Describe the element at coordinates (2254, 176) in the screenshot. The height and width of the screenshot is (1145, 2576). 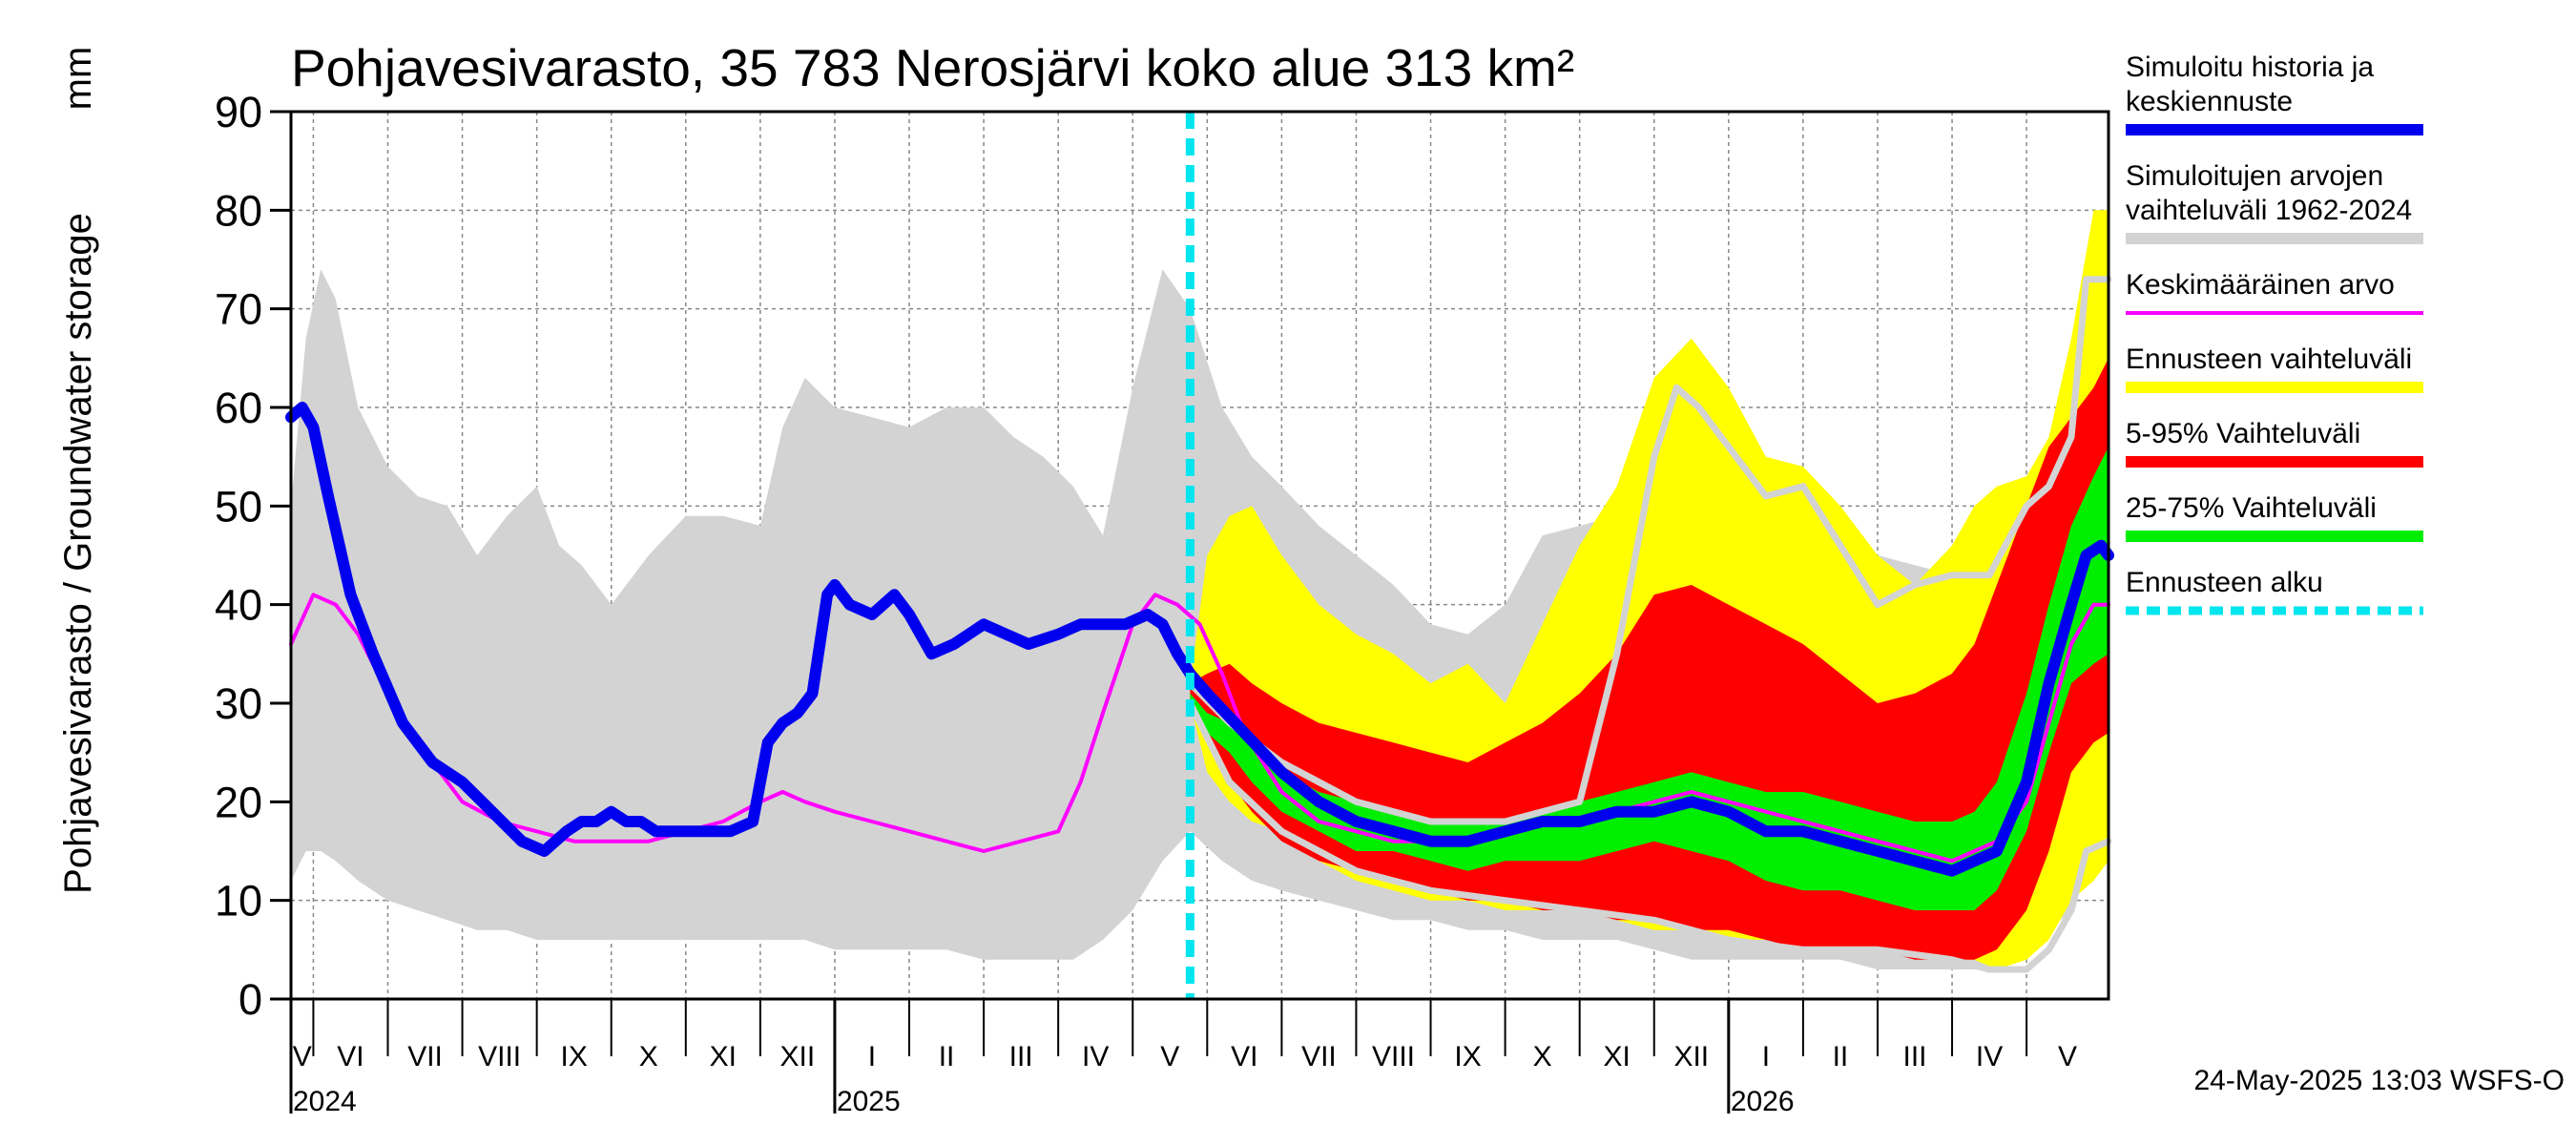
I see `legend-label: Simuloitujen arvojen` at that location.